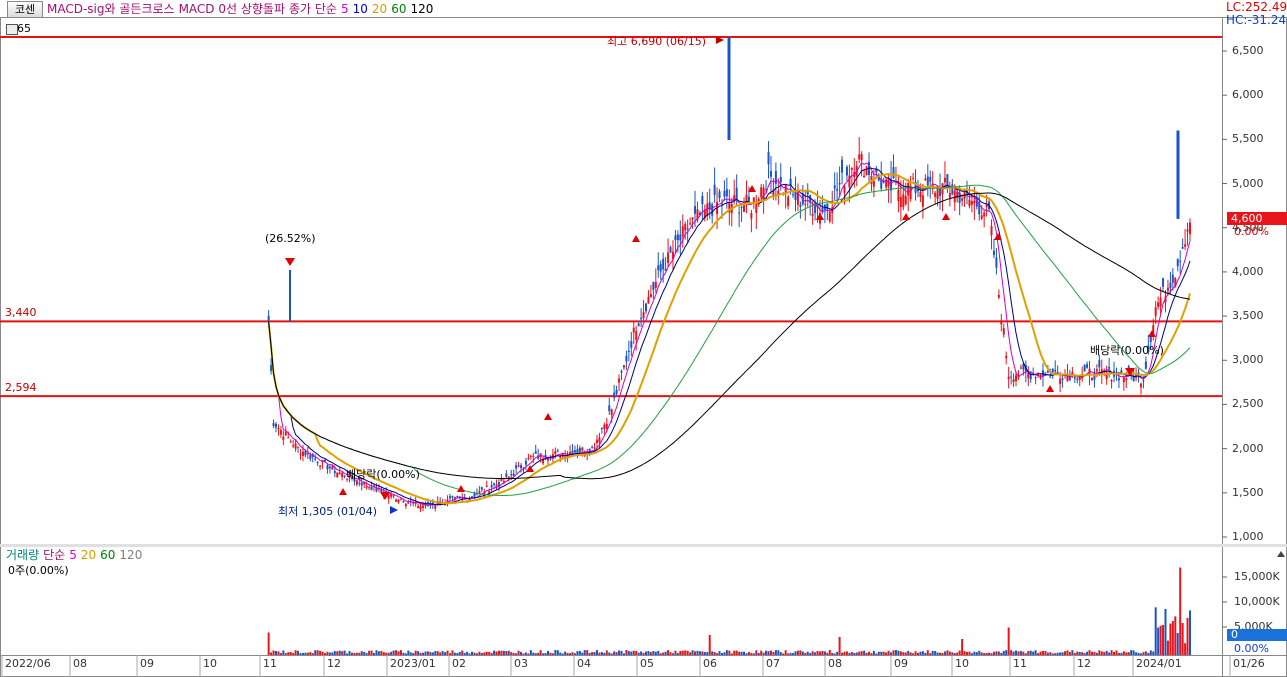  Describe the element at coordinates (88, 555) in the screenshot. I see `volume-legend-item: 20` at that location.